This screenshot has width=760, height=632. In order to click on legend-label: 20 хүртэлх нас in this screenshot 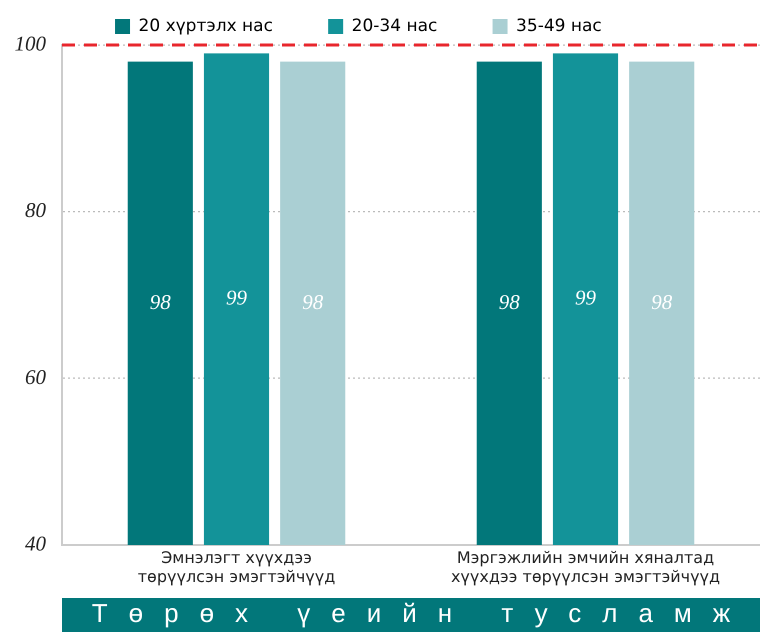, I will do `click(227, 26)`.